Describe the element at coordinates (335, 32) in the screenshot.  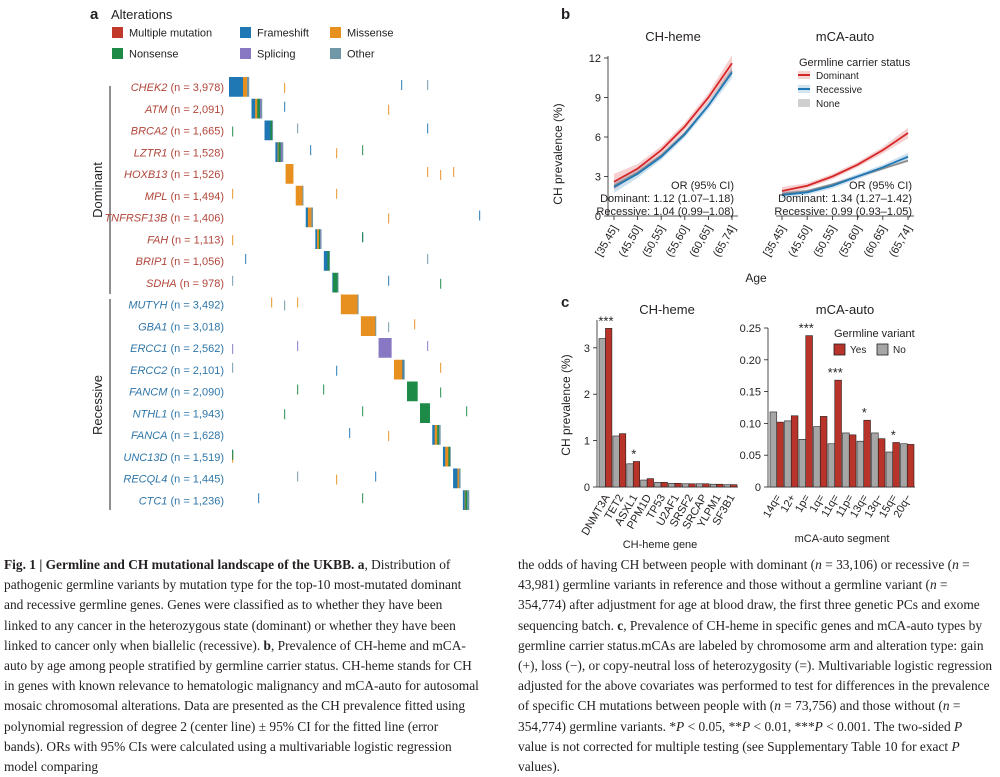
I see `legend-swatch-missense` at that location.